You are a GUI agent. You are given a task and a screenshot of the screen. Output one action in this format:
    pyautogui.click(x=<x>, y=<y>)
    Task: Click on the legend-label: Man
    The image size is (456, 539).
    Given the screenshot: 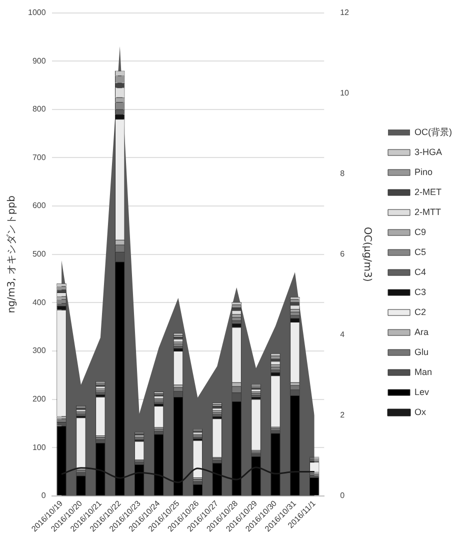 What is the action you would take?
    pyautogui.click(x=423, y=371)
    